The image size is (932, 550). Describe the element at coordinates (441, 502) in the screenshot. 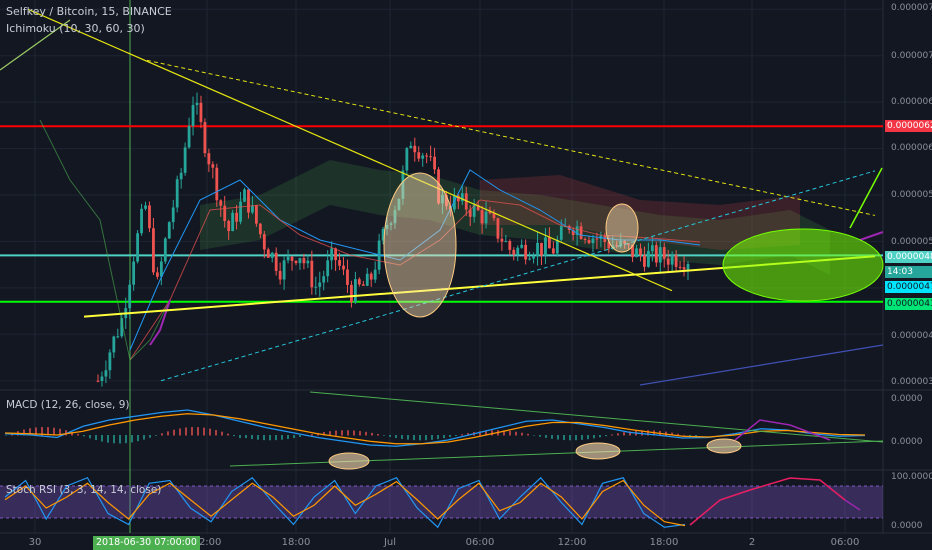

I see `stoch-band` at that location.